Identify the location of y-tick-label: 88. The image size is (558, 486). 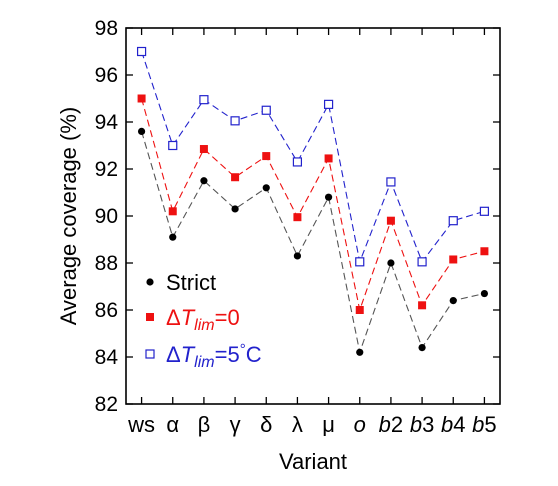
(106, 263).